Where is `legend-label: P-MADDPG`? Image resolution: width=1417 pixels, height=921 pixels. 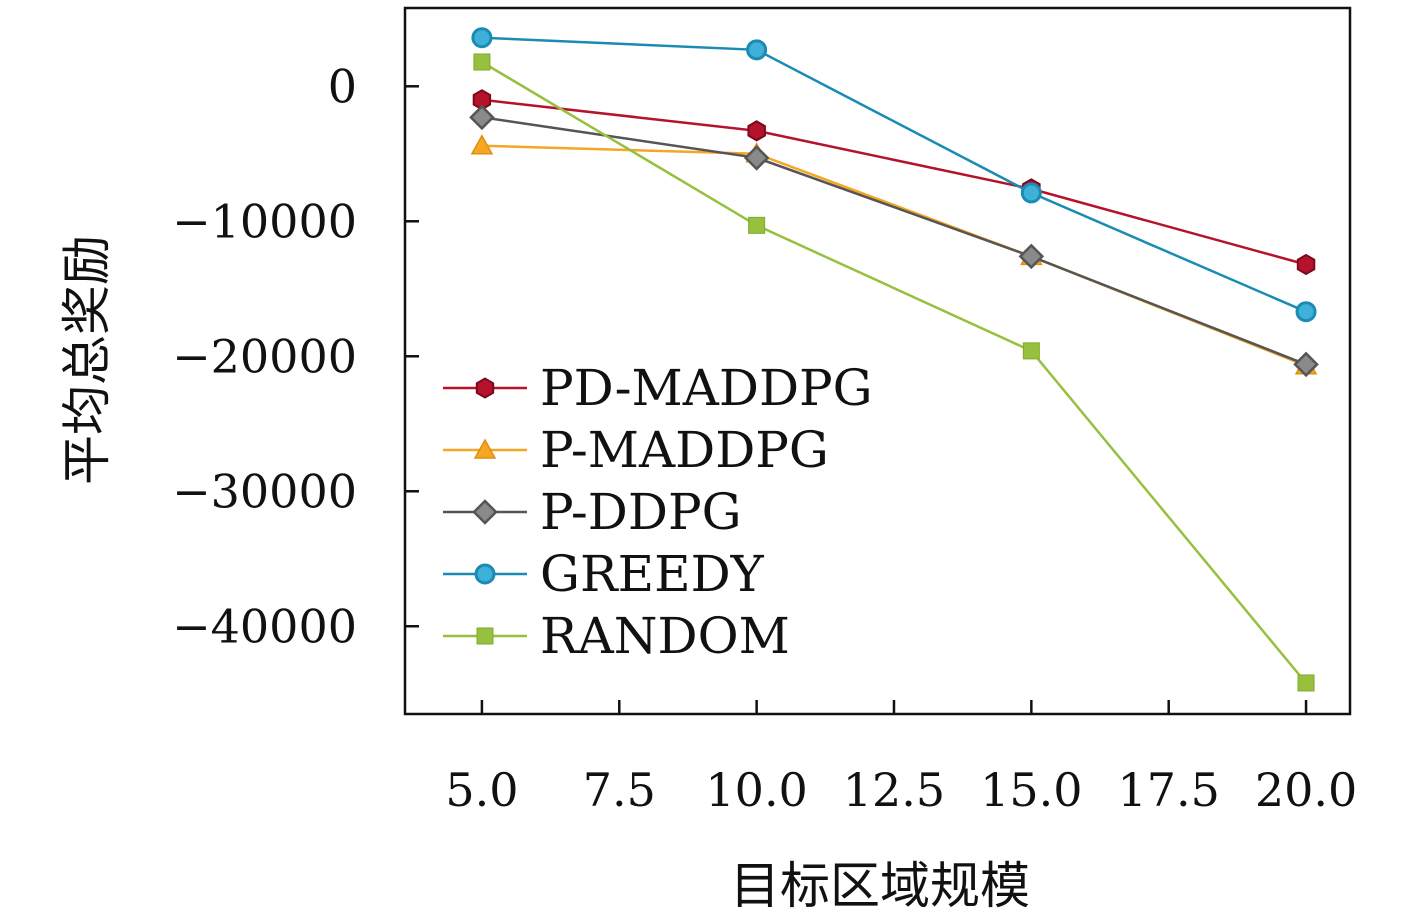 legend-label: P-MADDPG is located at coordinates (684, 450).